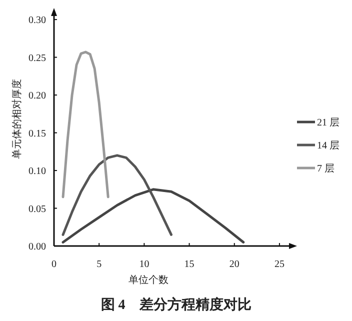 Image resolution: width=352 pixels, height=321 pixels. I want to click on x-tick-label: 10, so click(144, 264).